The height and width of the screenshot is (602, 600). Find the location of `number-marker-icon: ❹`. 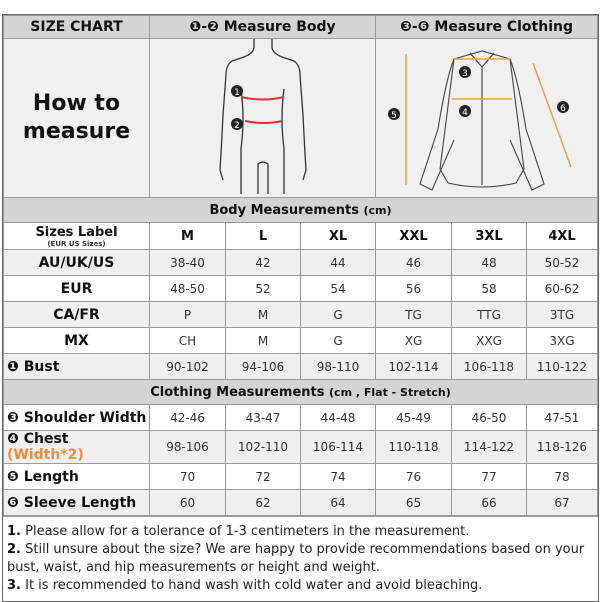

number-marker-icon: ❹ is located at coordinates (13, 439).